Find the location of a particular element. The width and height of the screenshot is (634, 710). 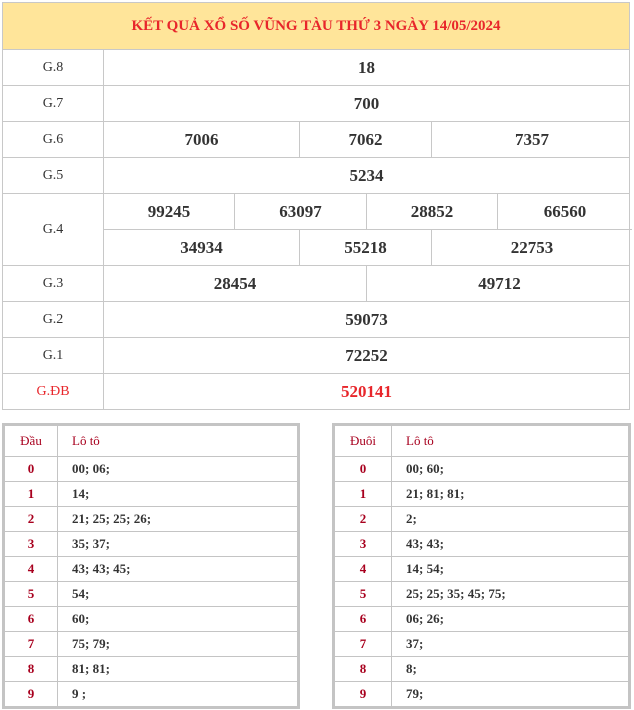

prize-number: 99245 is located at coordinates (169, 211).